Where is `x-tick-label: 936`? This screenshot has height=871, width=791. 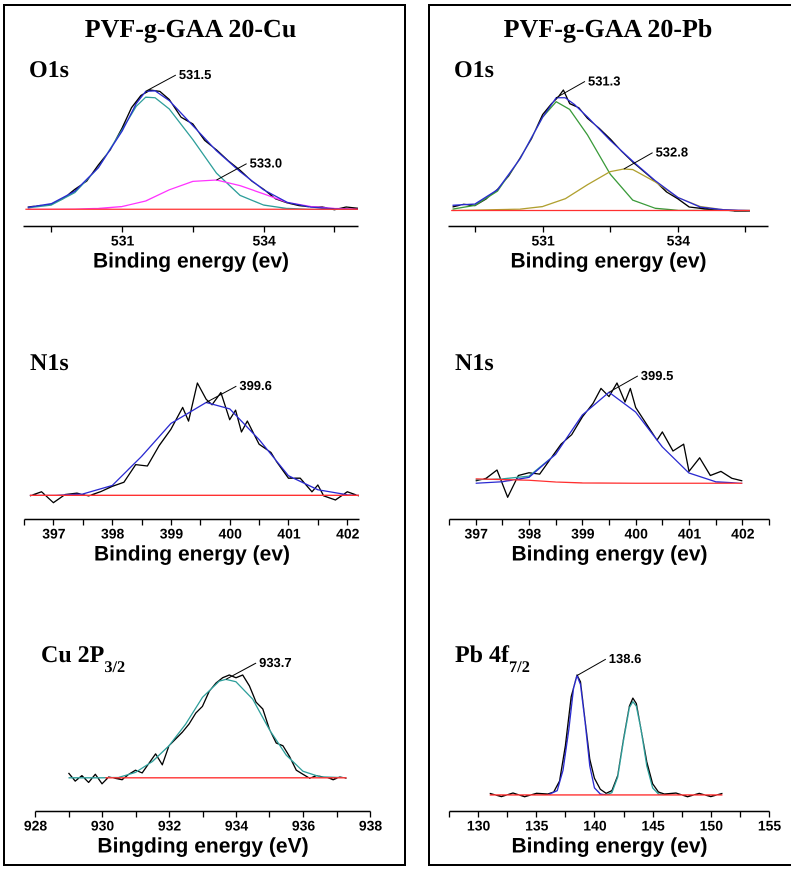
x-tick-label: 936 is located at coordinates (304, 826).